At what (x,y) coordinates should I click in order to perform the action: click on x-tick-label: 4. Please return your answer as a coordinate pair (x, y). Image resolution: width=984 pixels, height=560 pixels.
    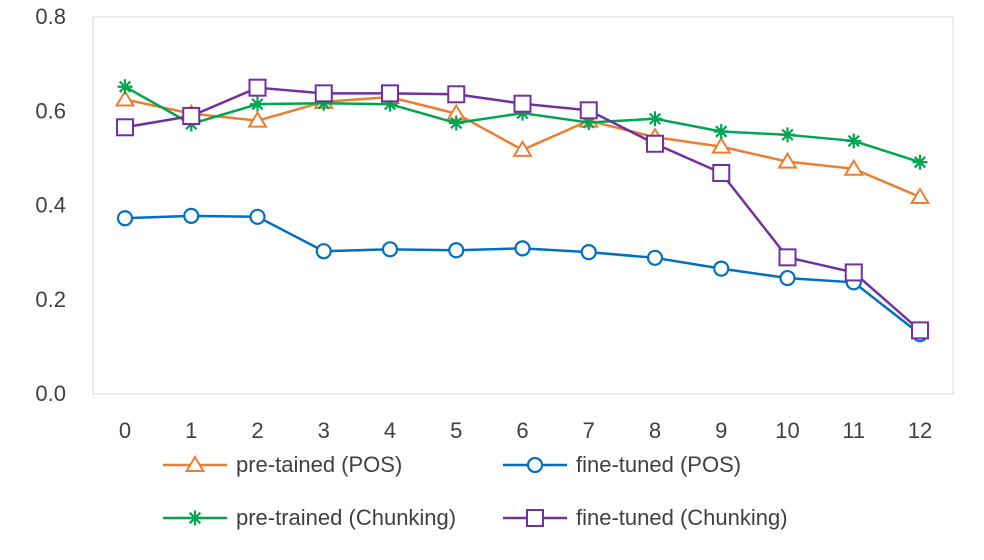
    Looking at the image, I should click on (390, 430).